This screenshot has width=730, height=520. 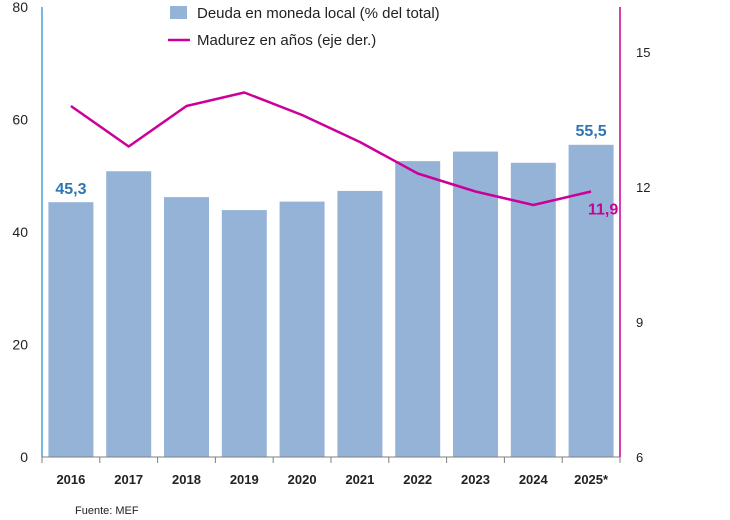 What do you see at coordinates (186, 479) in the screenshot?
I see `category-label: 2018` at bounding box center [186, 479].